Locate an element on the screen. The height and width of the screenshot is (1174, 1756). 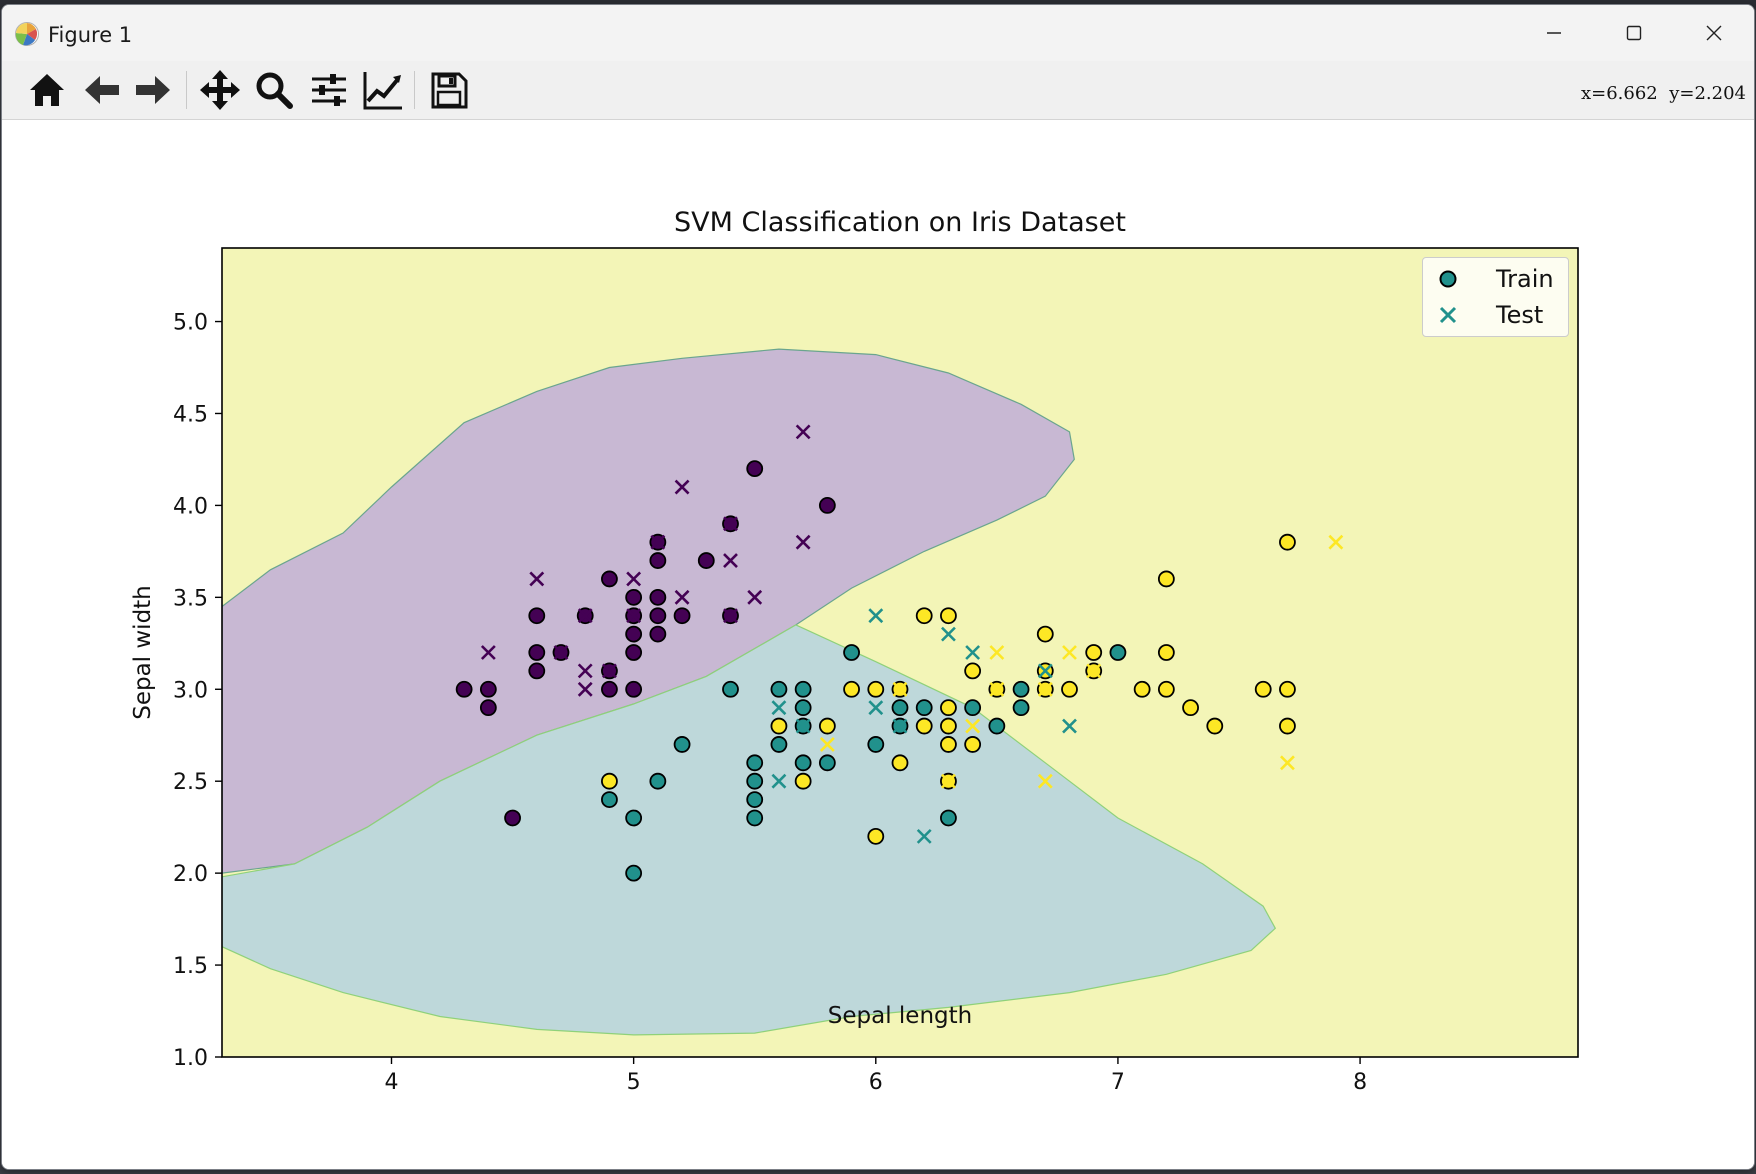
x-tick-label: 6 is located at coordinates (876, 1082).